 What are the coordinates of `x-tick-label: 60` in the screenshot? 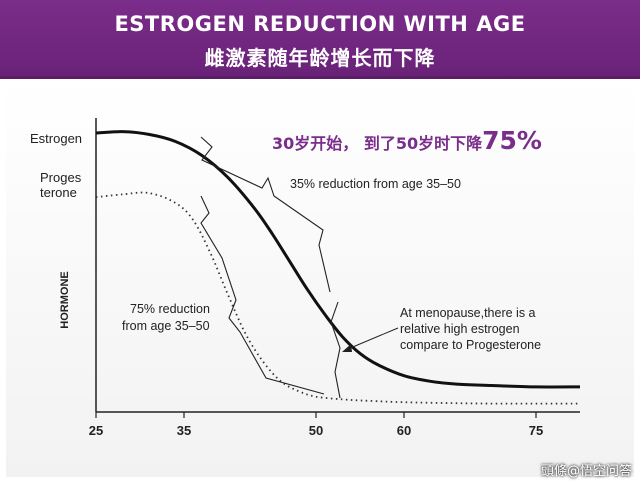 It's located at (404, 430).